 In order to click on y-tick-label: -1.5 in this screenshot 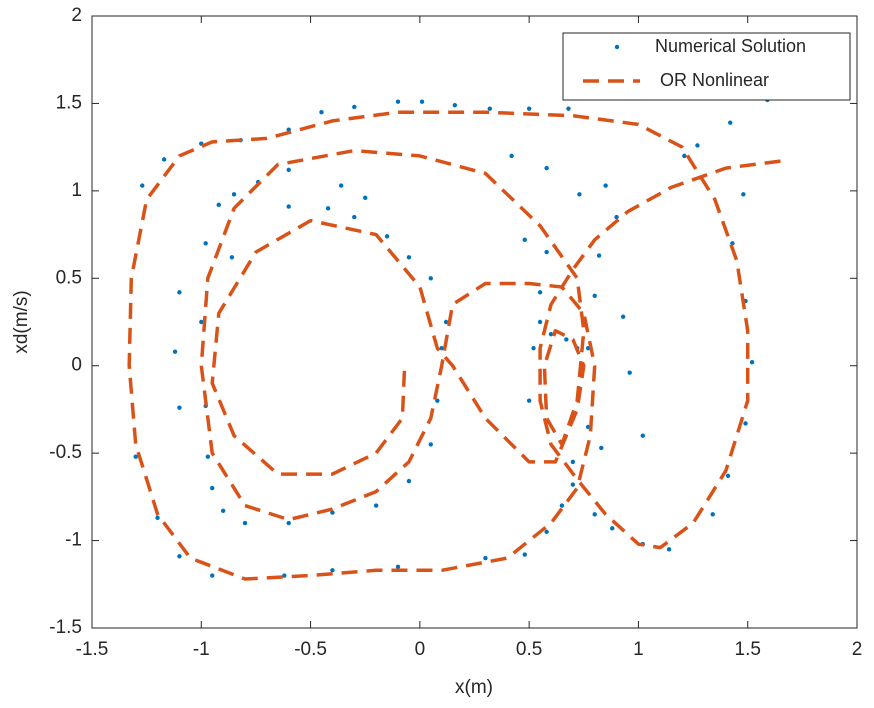, I will do `click(65, 627)`.